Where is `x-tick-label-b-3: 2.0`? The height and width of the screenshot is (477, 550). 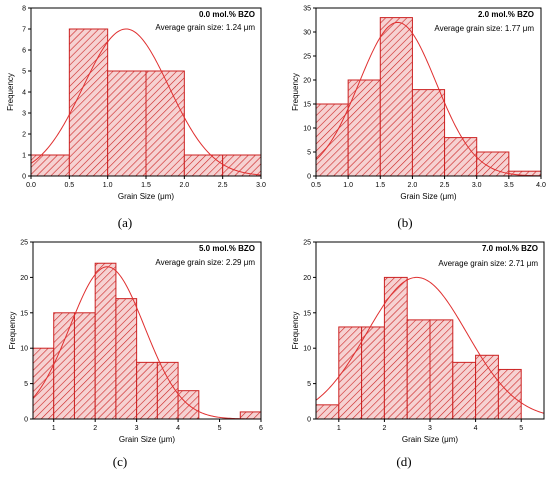
x-tick-label-b-3: 2.0 is located at coordinates (413, 185).